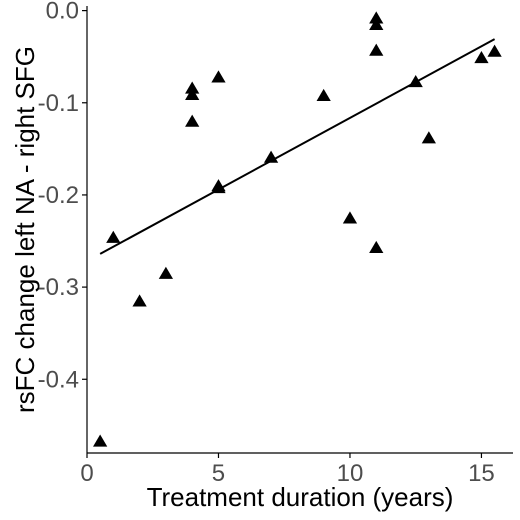  I want to click on y-ticks: 0.0 -0.1 -0.2 -0.3 -0.4, so click(62, 196).